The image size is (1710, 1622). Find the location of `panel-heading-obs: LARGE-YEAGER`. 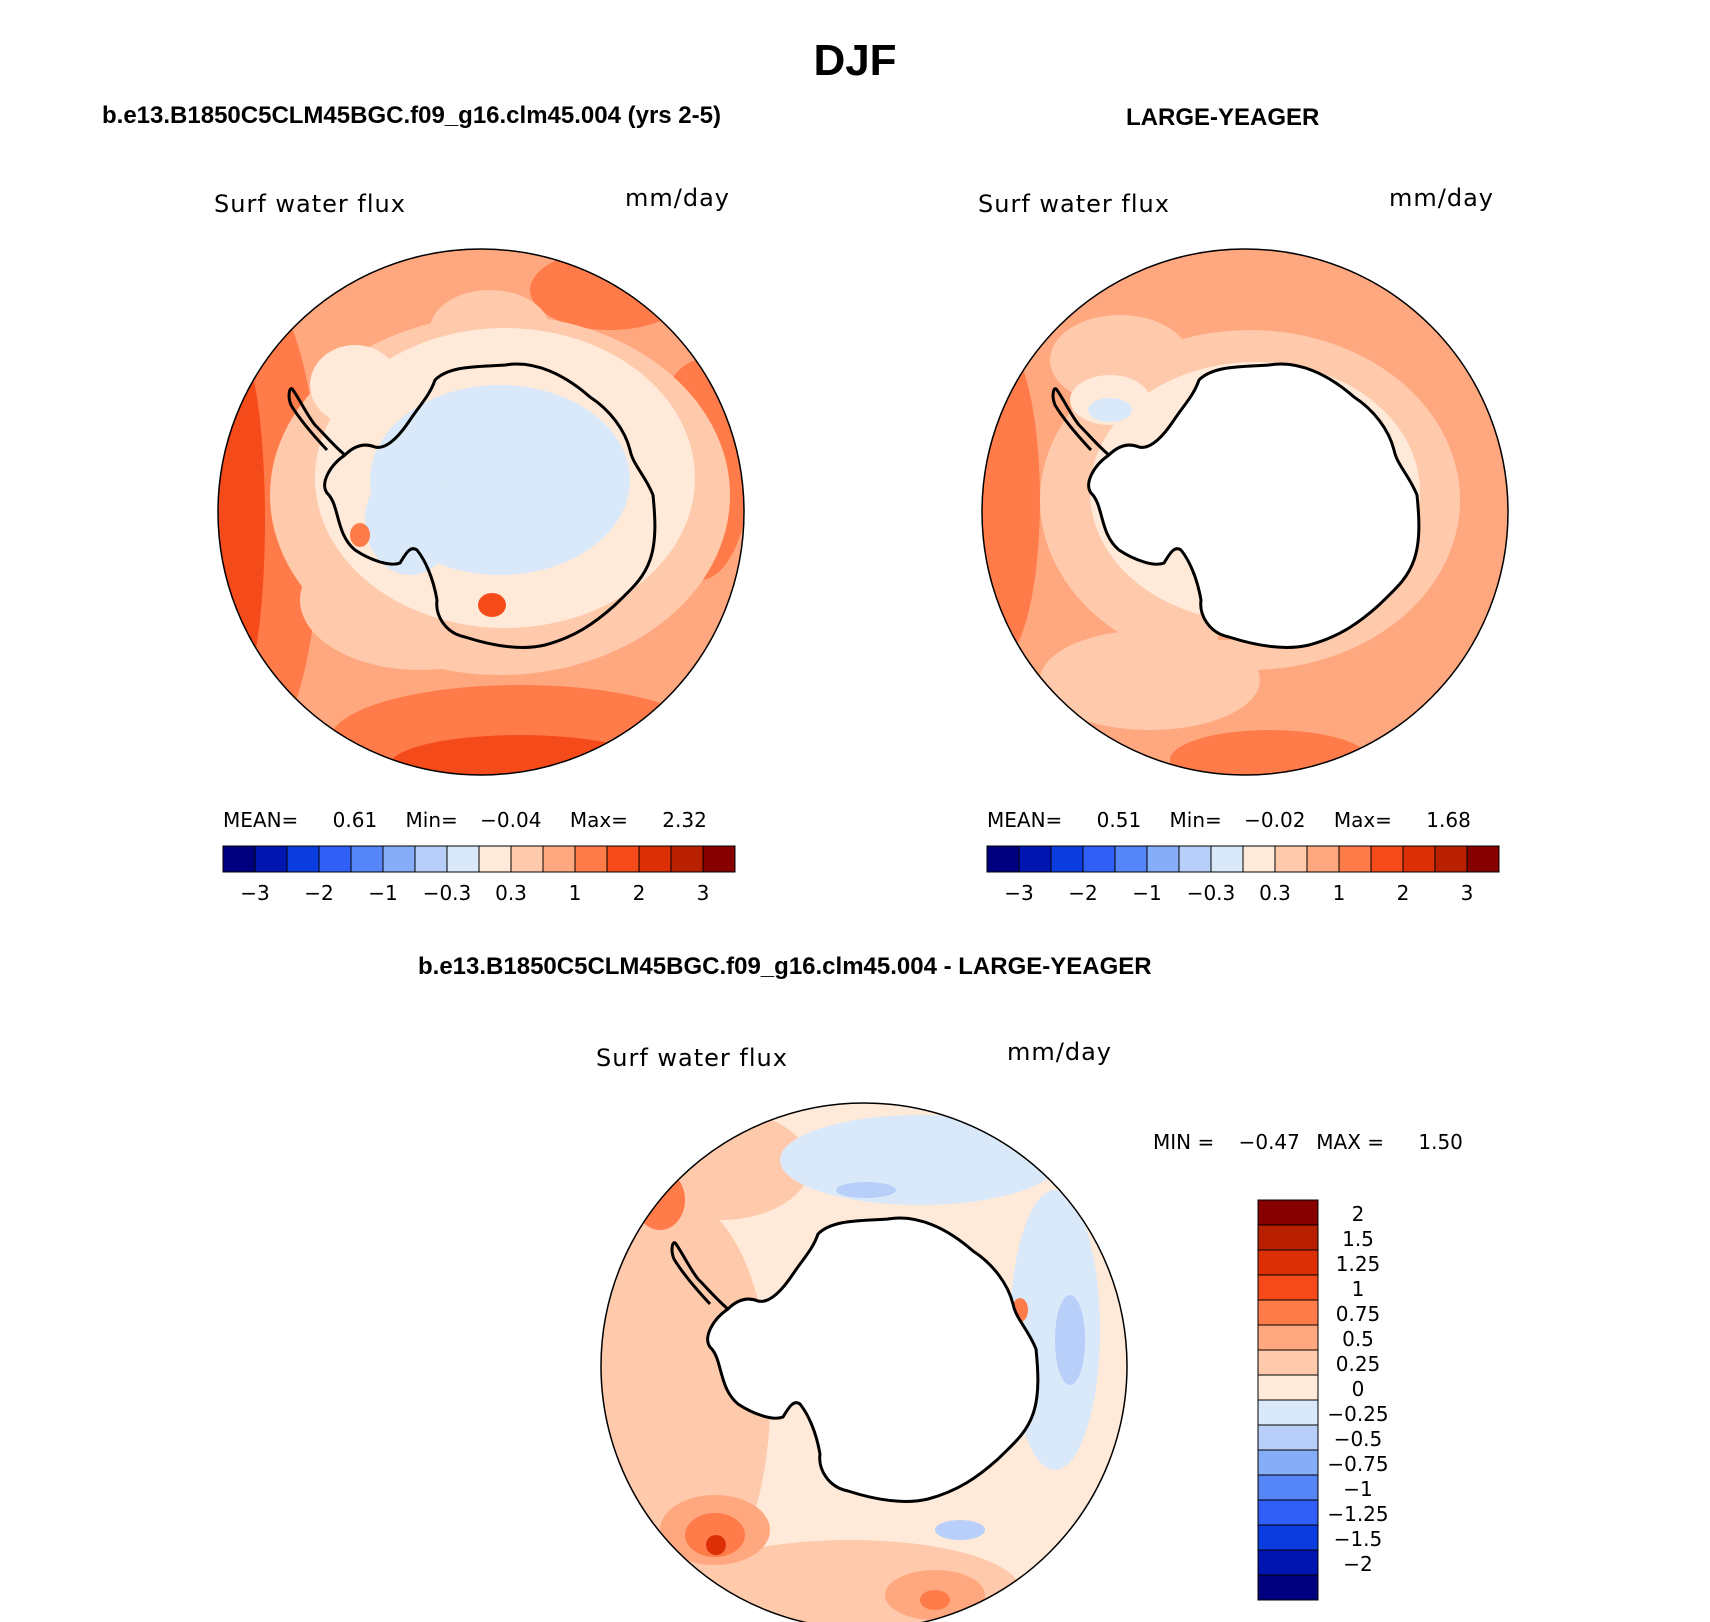

panel-heading-obs: LARGE-YEAGER is located at coordinates (1223, 117).